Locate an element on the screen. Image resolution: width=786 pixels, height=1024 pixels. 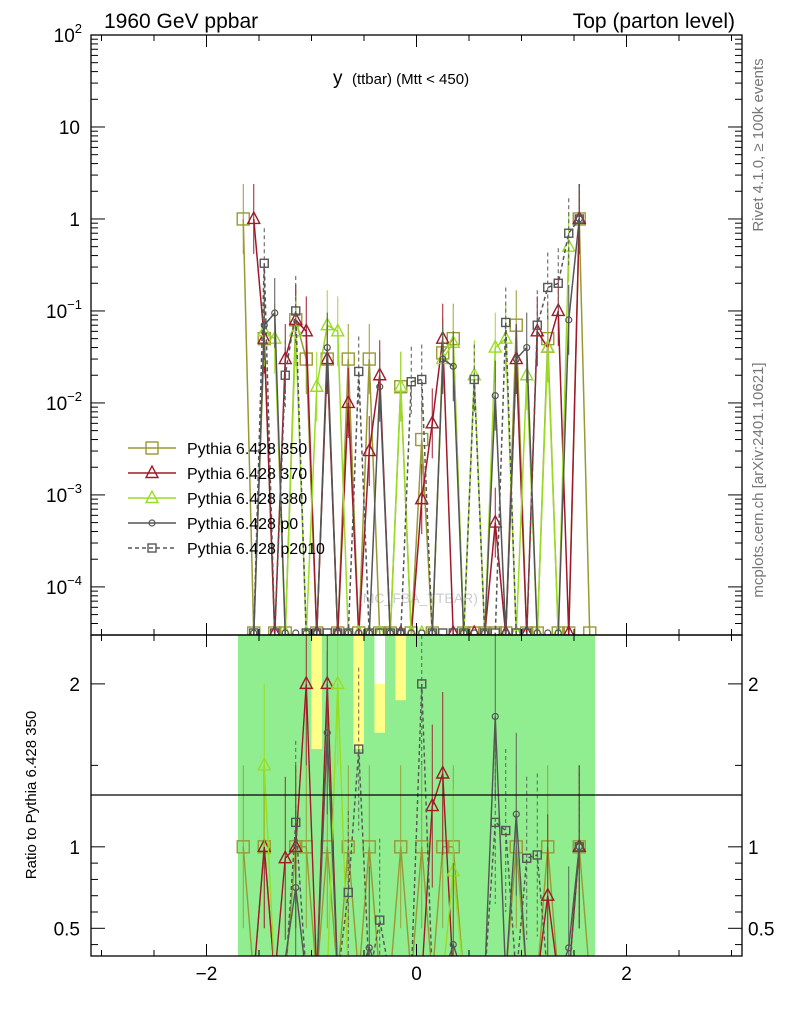
legend-label: Pythia 6.428 370 is located at coordinates (247, 474).